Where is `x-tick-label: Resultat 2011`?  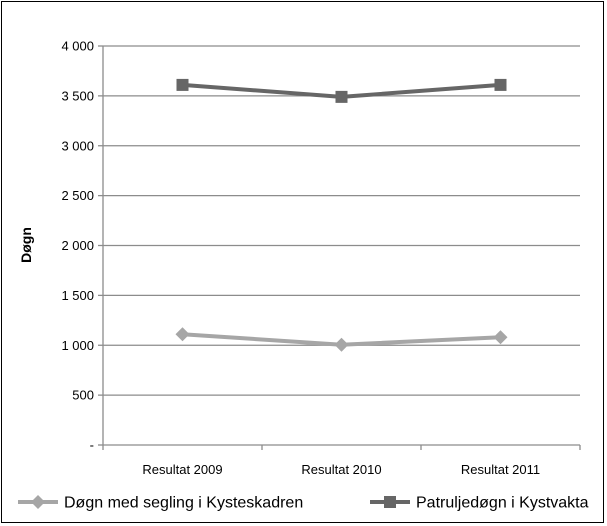
x-tick-label: Resultat 2011 is located at coordinates (500, 469).